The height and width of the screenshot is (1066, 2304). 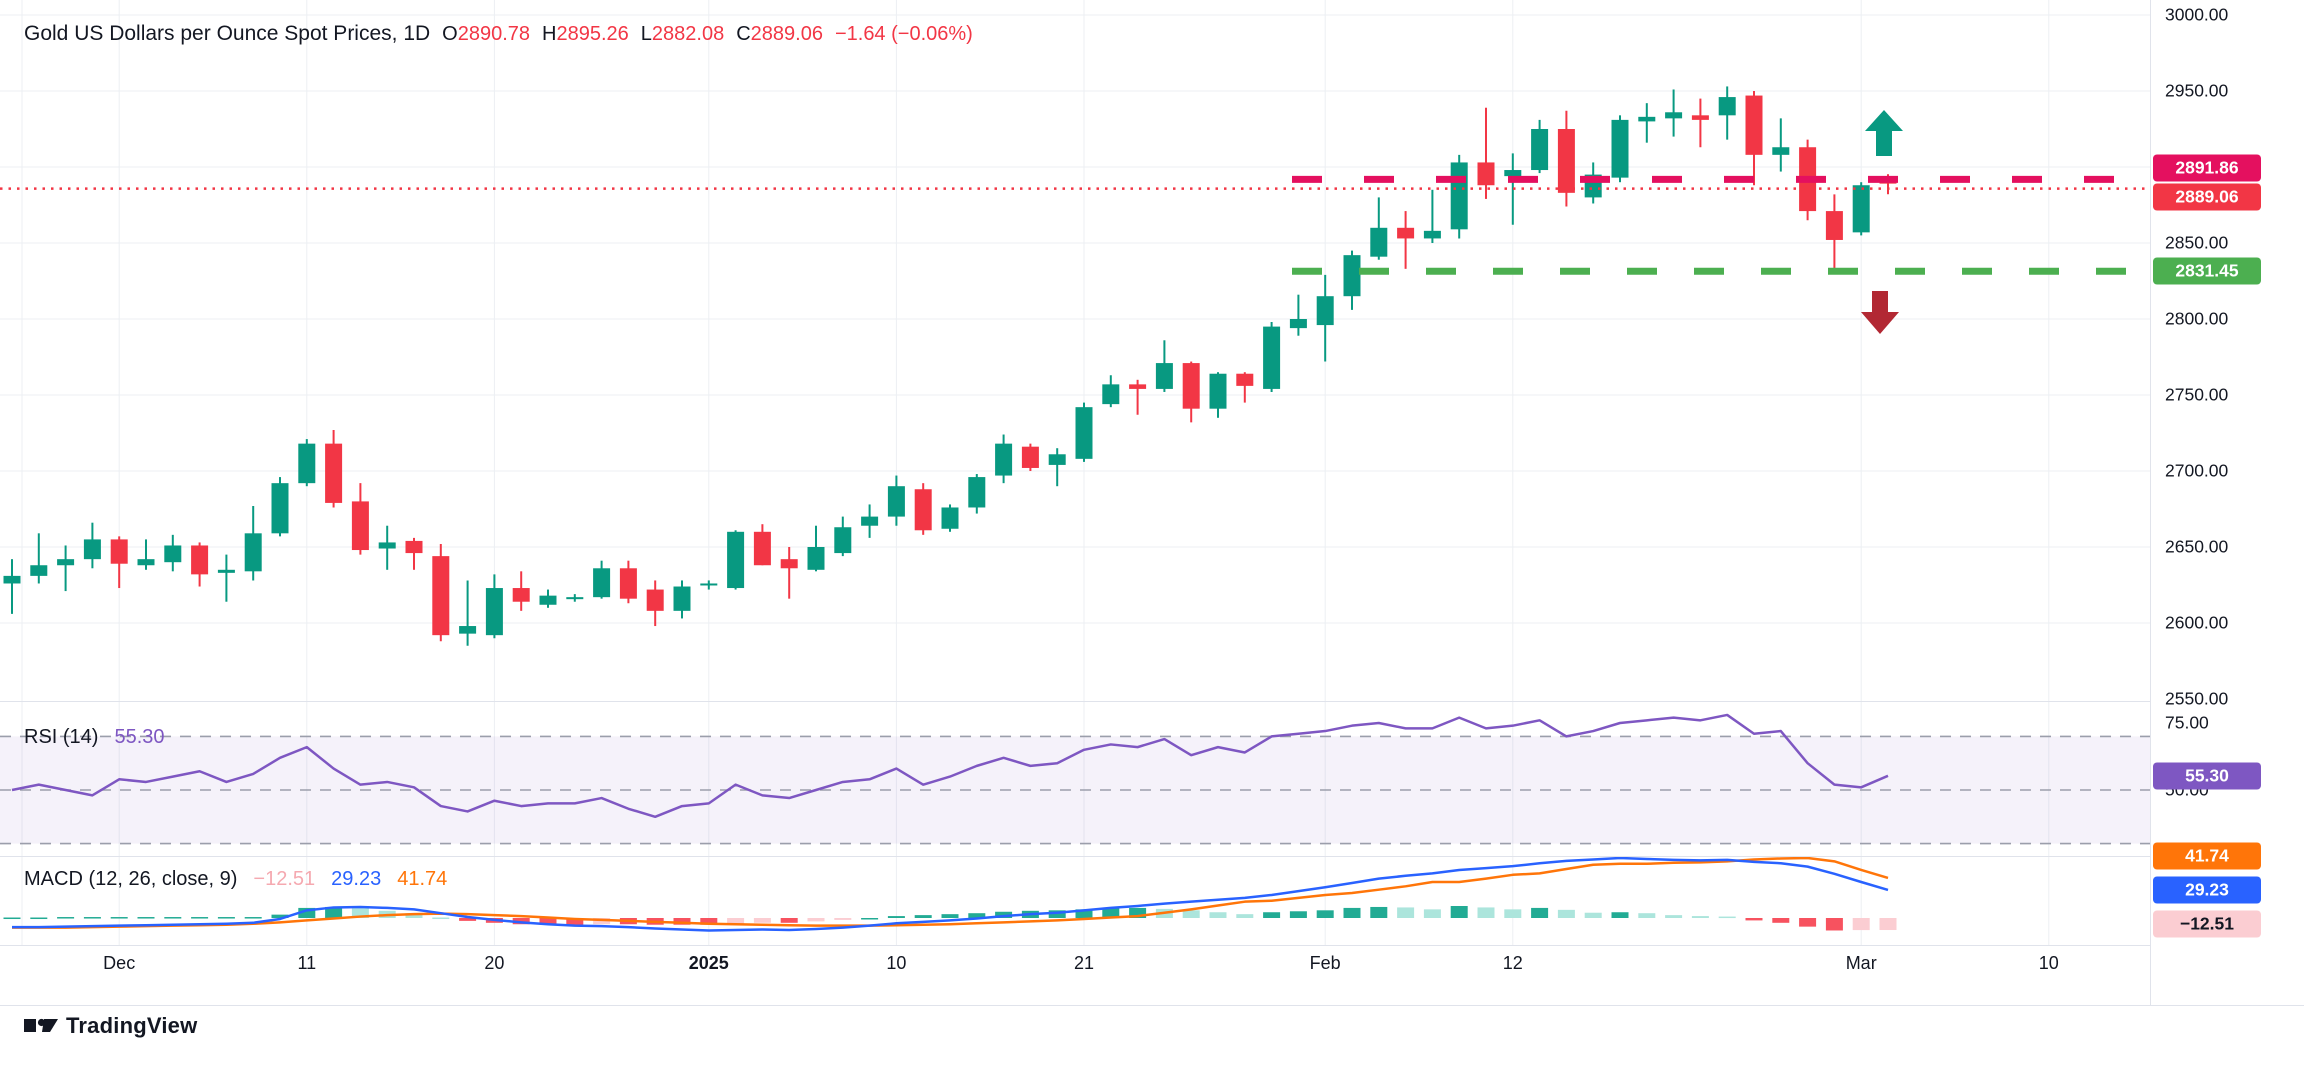 I want to click on price-tick: 2800.00, so click(x=2197, y=318).